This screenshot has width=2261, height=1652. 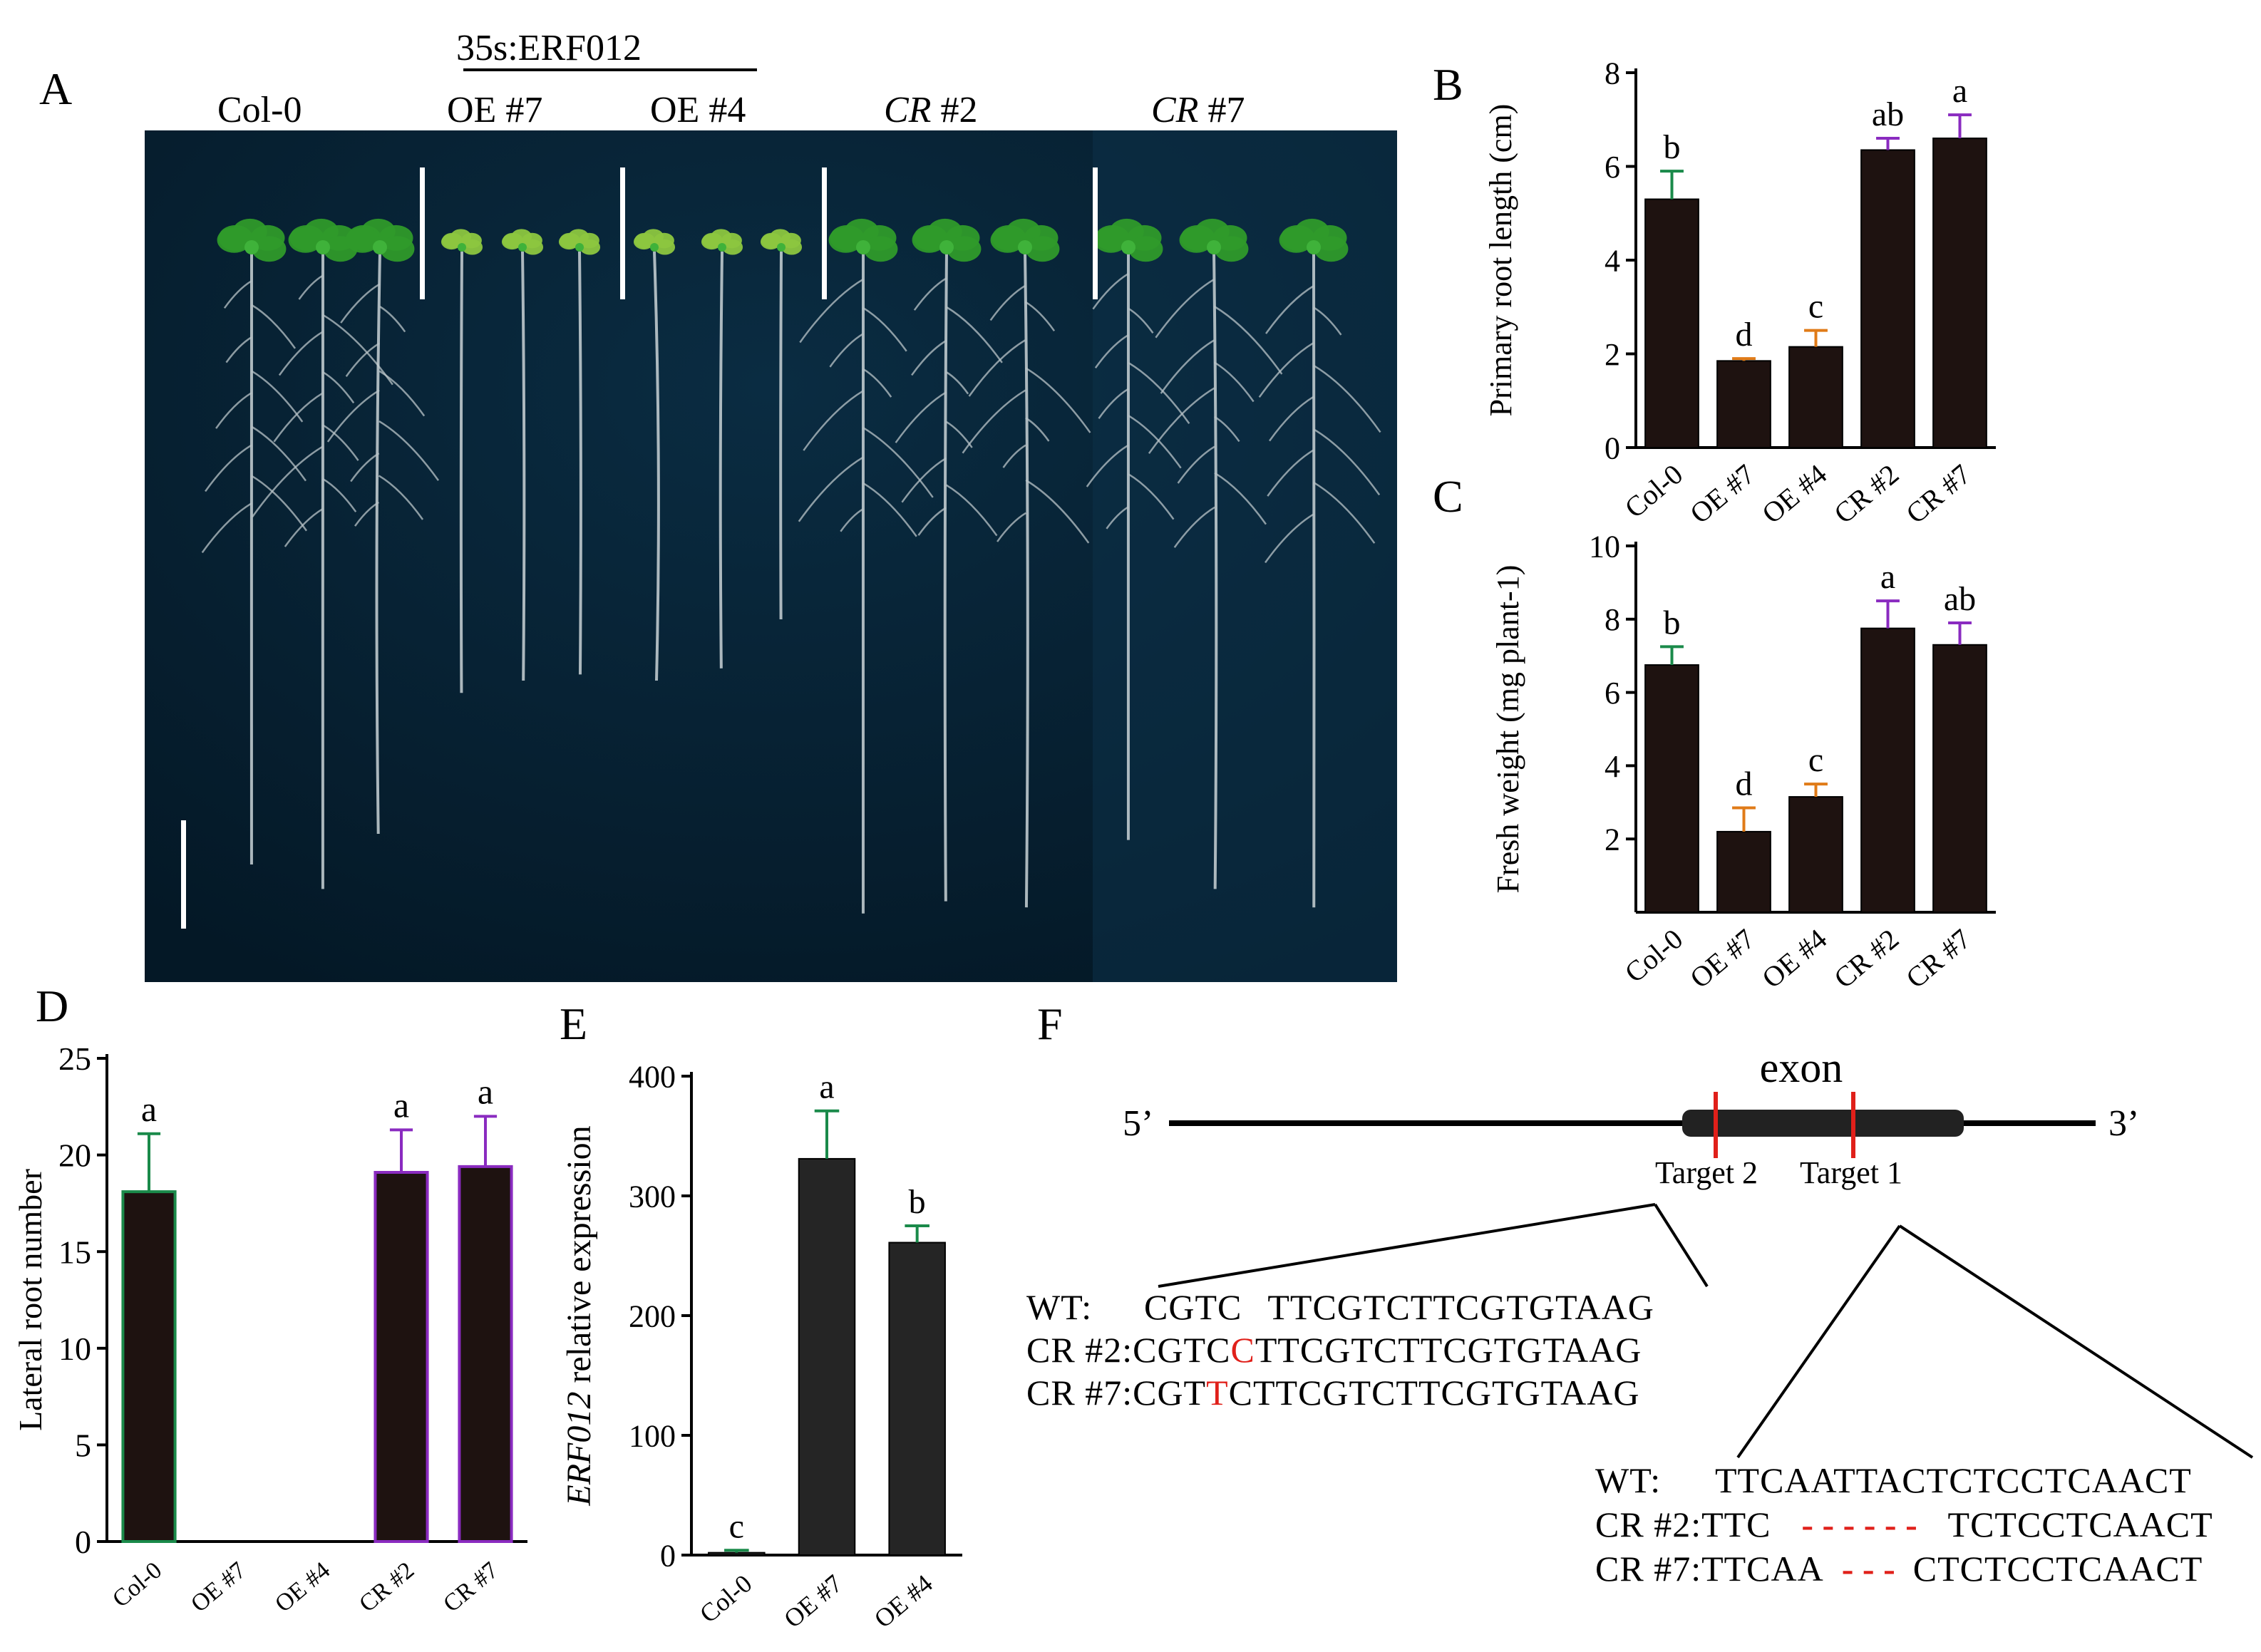 What do you see at coordinates (1612, 693) in the screenshot?
I see `y-tick-label: 6` at bounding box center [1612, 693].